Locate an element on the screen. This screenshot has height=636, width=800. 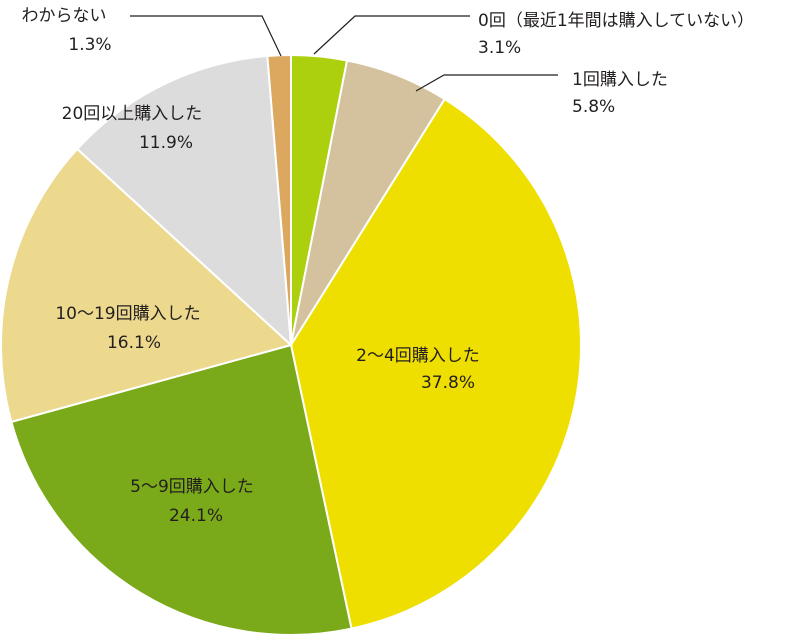
slice-label-4-value: 16.1% is located at coordinates (134, 343).